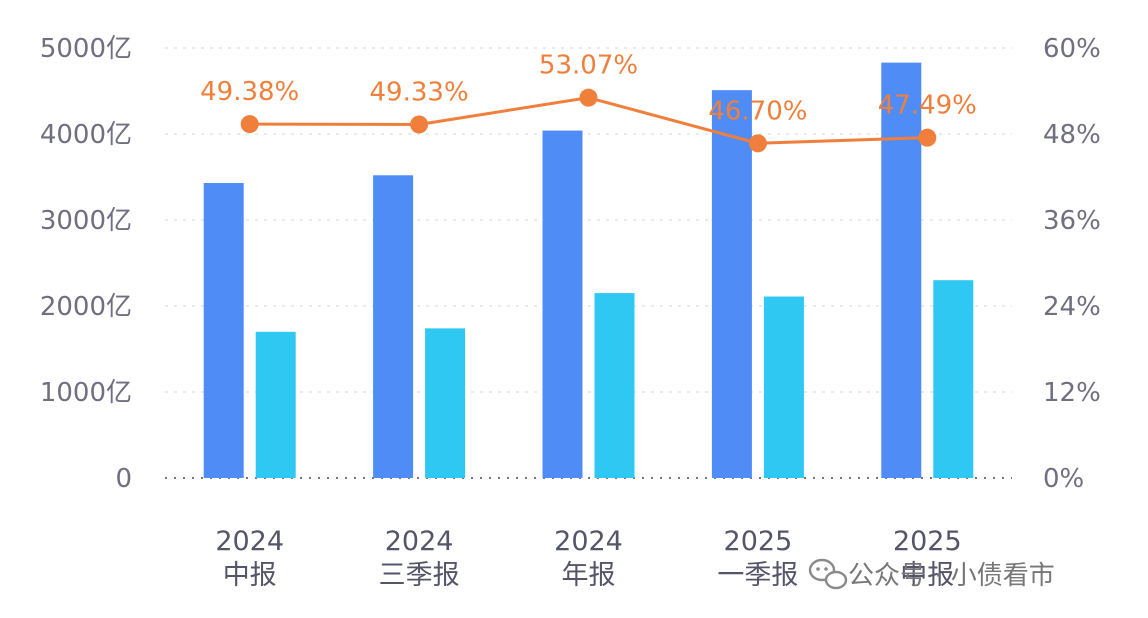 The image size is (1148, 618). What do you see at coordinates (1072, 135) in the screenshot?
I see `right-tick-label: 48%` at bounding box center [1072, 135].